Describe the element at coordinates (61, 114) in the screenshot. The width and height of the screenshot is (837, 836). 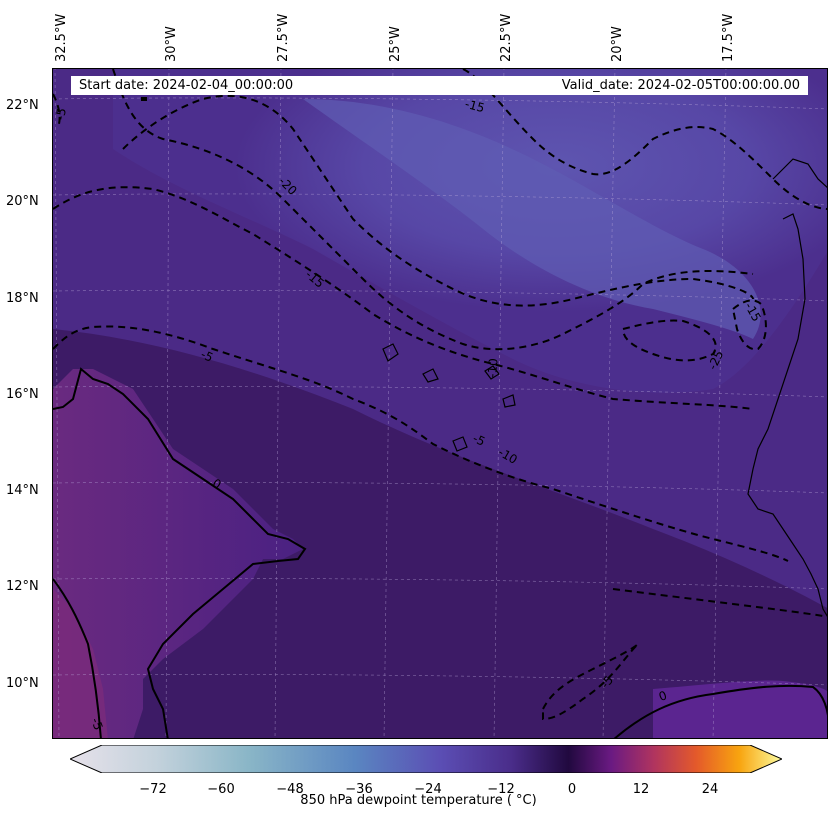
I see `contour-label-minus-5-nw: -5` at that location.